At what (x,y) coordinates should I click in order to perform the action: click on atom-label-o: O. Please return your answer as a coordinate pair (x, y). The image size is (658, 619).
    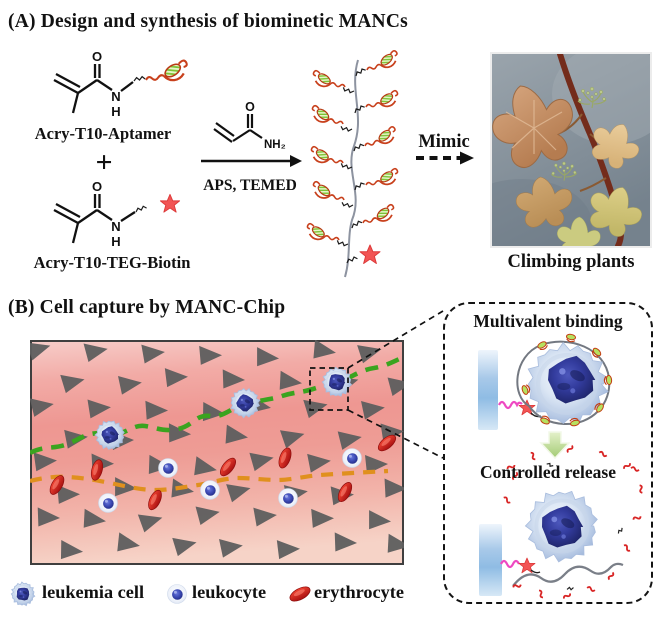
    Looking at the image, I should click on (97, 56).